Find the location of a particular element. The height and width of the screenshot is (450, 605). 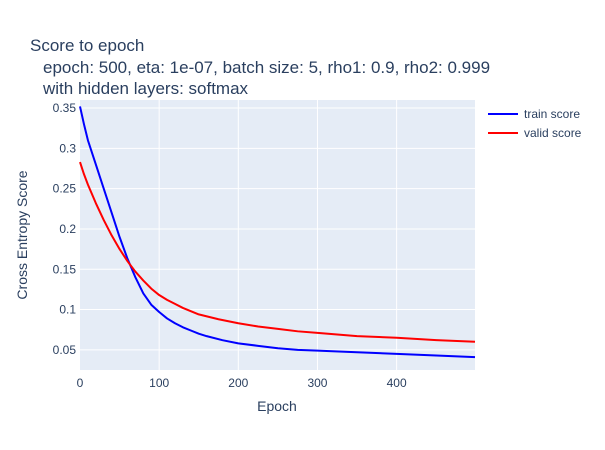

y-axis-title: Cross Entropy Score is located at coordinates (22, 234).